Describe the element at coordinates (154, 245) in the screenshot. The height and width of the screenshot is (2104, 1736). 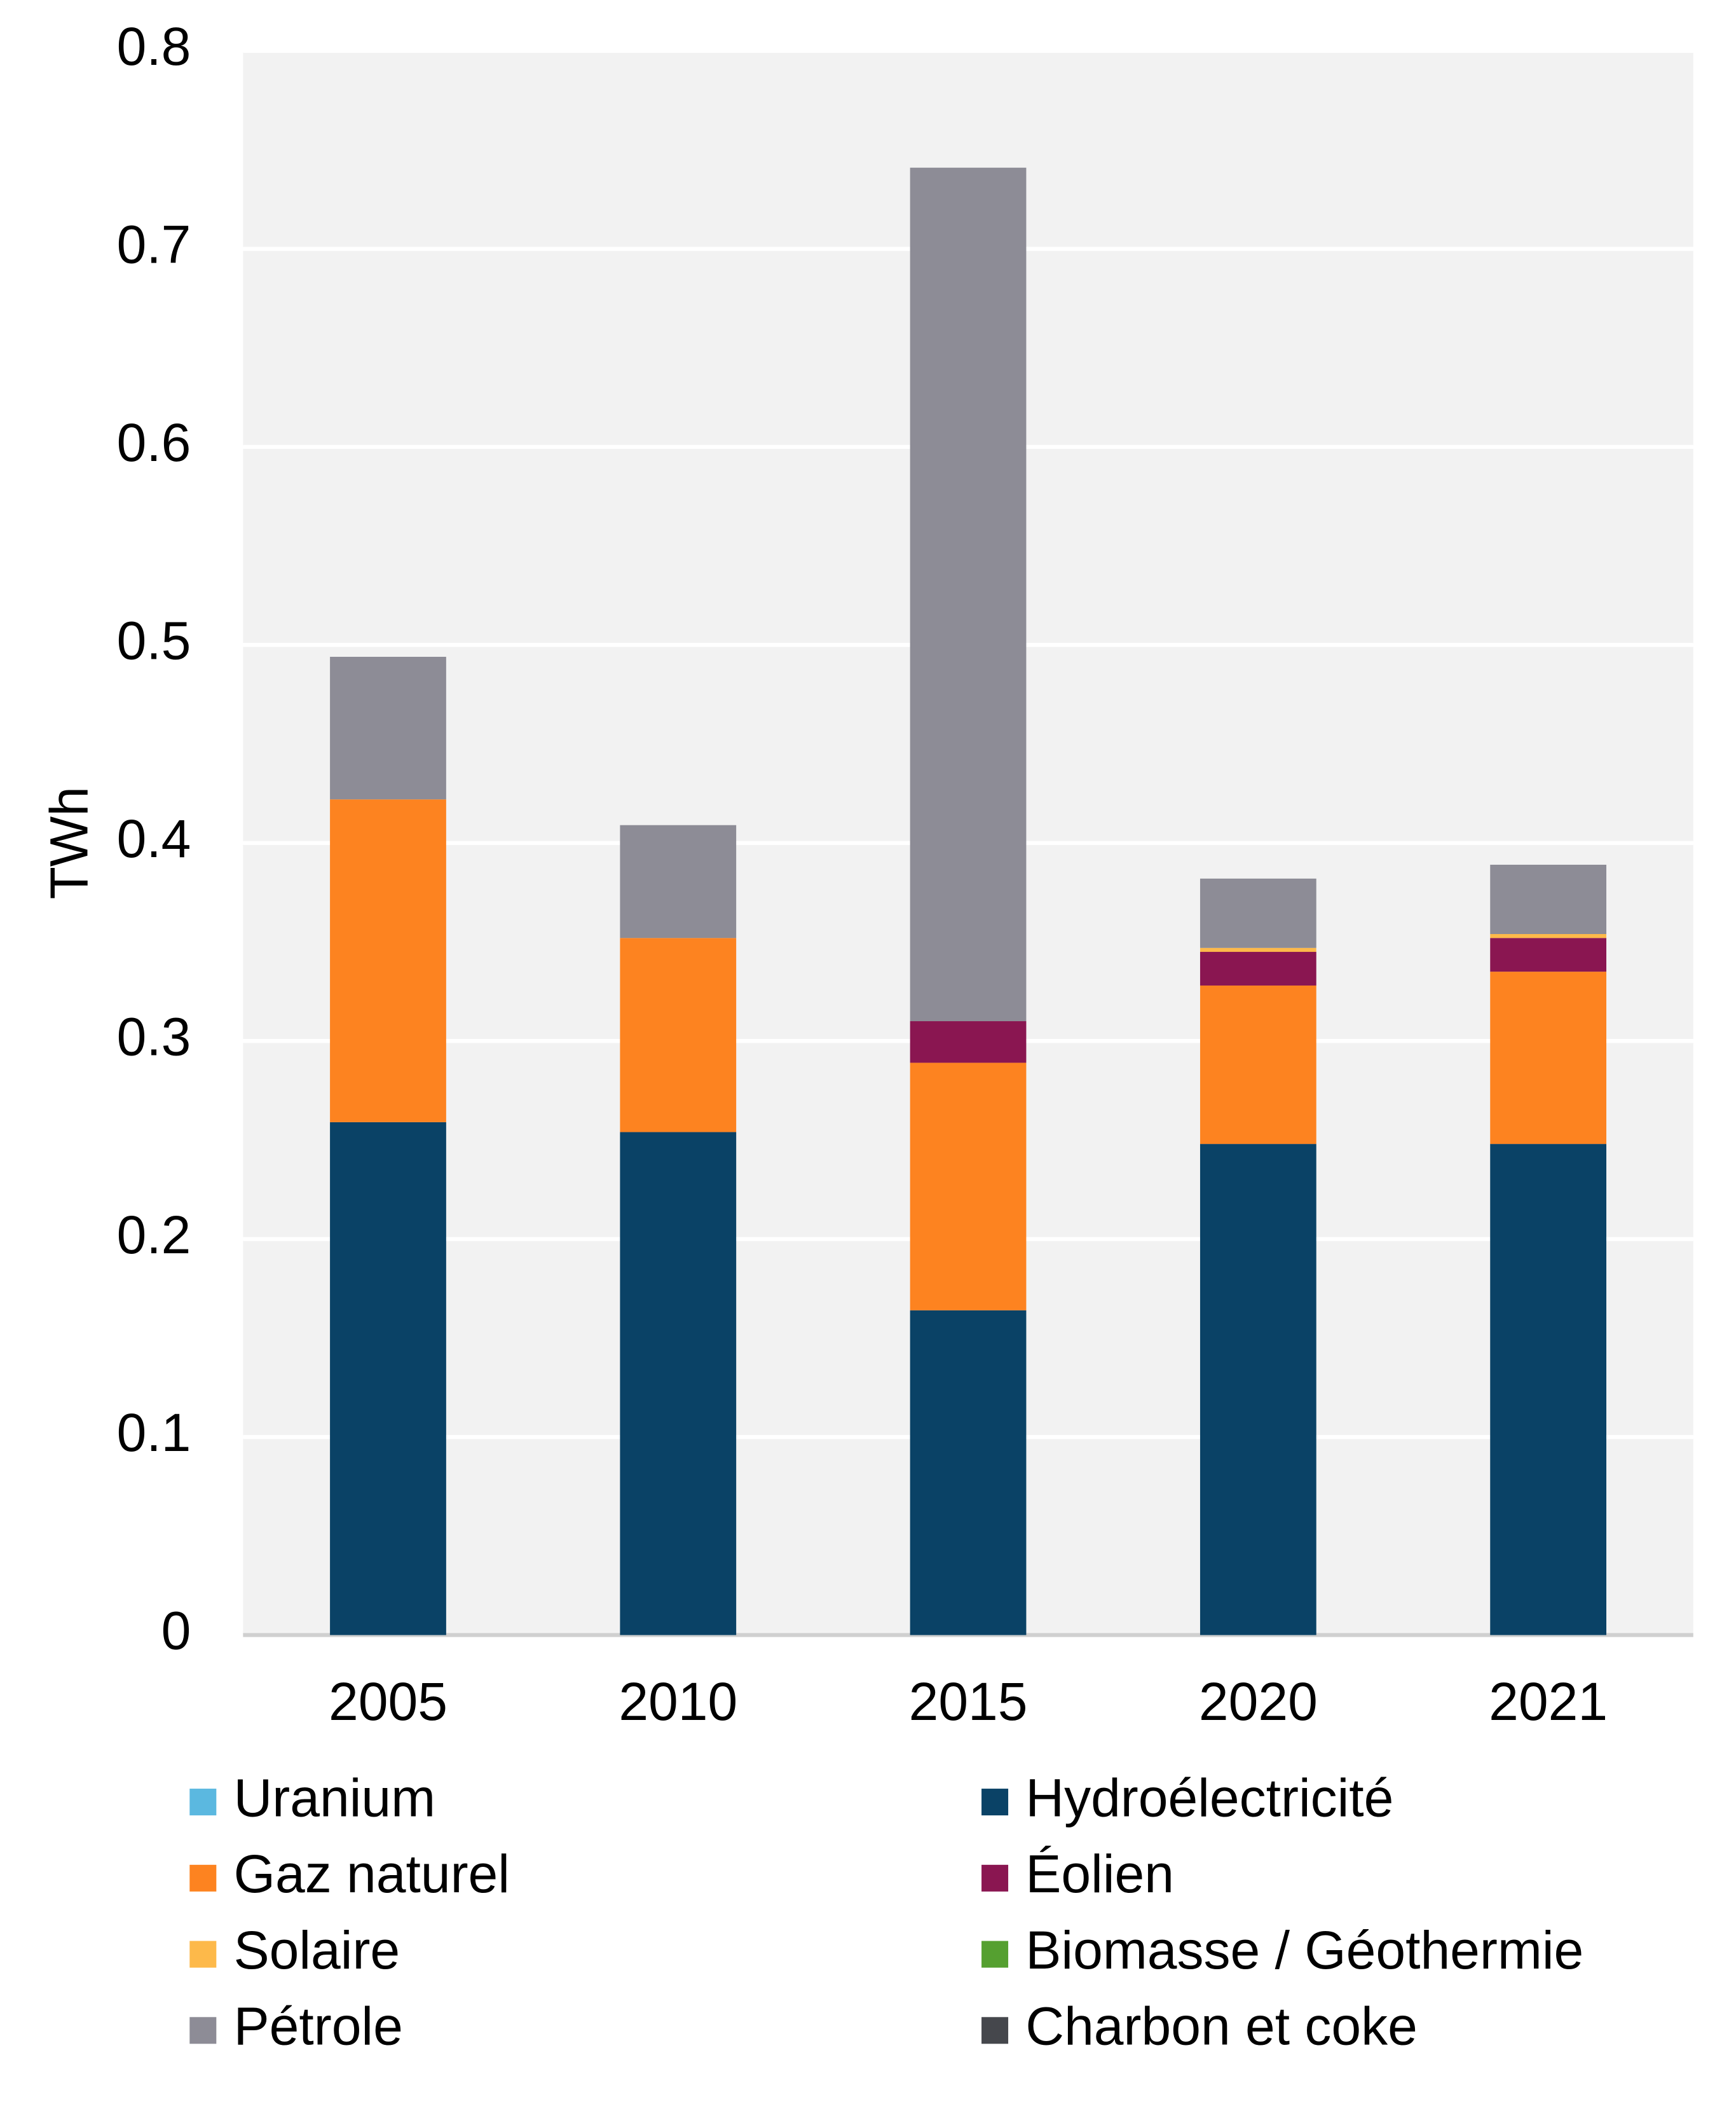
I see `y-tick-label: 0.7` at that location.